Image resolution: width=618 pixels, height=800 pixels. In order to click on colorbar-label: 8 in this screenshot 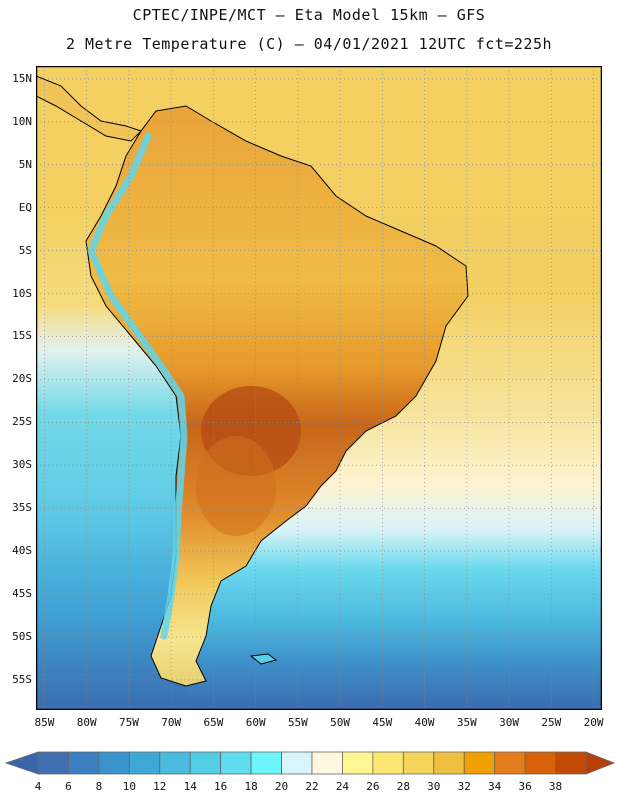, I will do `click(99, 786)`.